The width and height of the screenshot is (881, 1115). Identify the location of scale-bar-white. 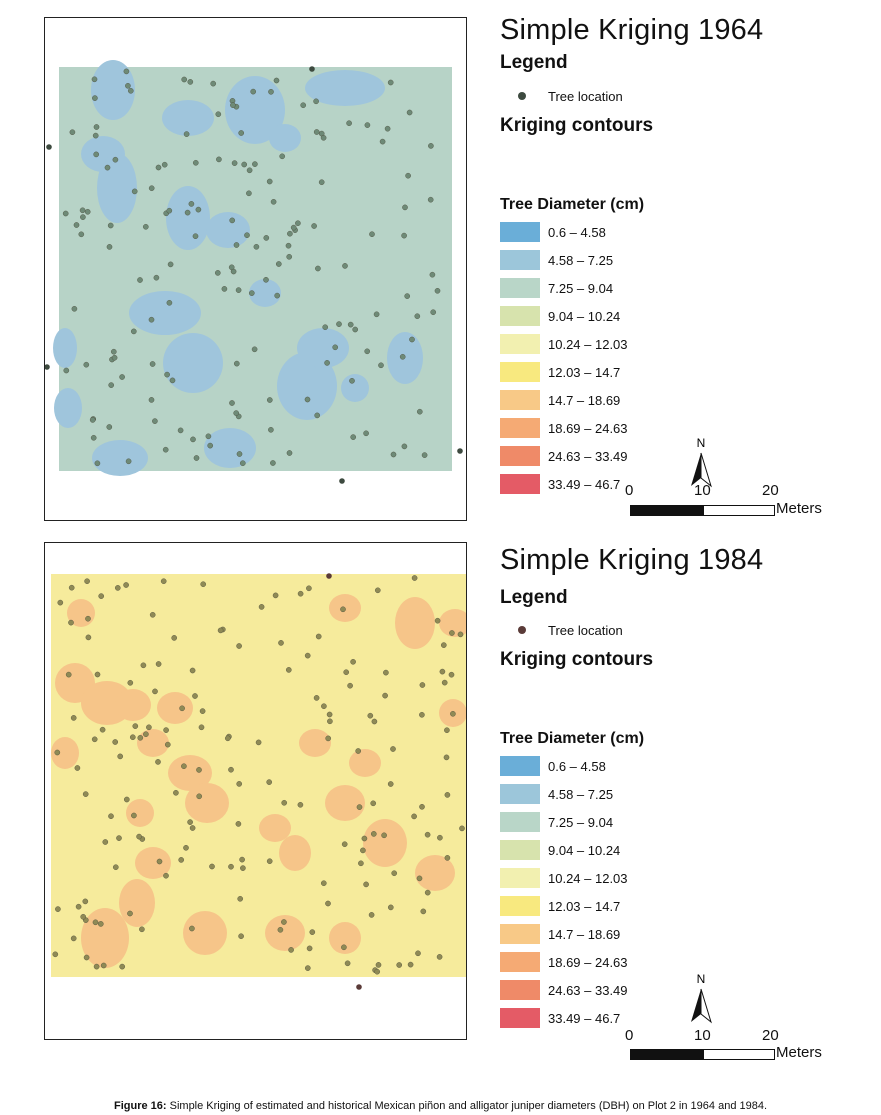
(739, 1054).